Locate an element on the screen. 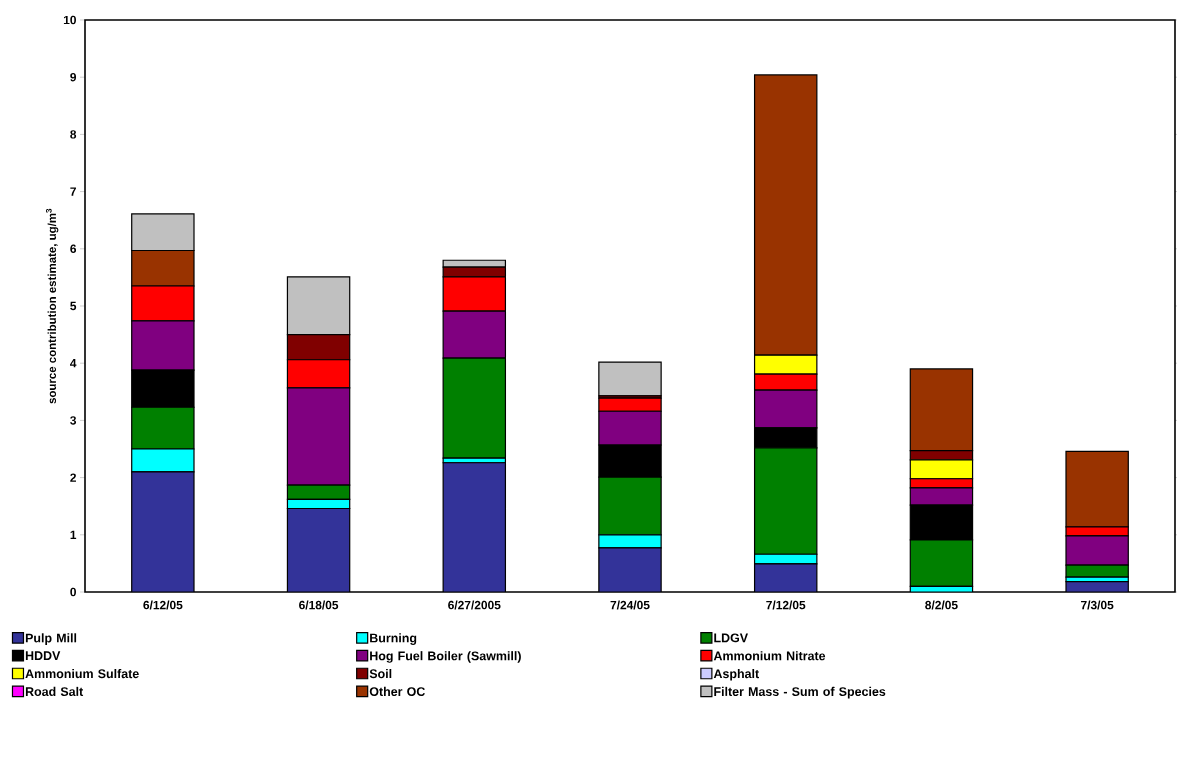 This screenshot has width=1177, height=780. y-tick-label: 3 is located at coordinates (73, 420).